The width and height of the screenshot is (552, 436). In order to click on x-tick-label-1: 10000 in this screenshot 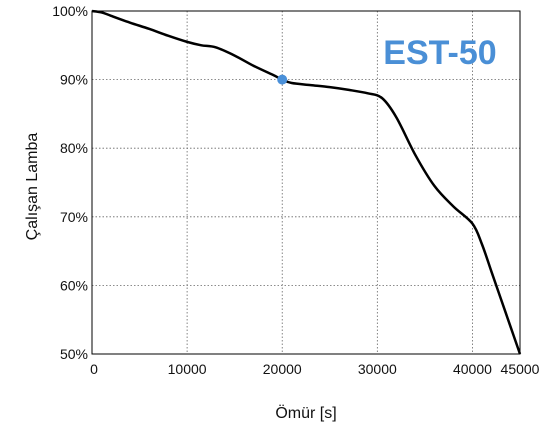, I will do `click(187, 369)`.